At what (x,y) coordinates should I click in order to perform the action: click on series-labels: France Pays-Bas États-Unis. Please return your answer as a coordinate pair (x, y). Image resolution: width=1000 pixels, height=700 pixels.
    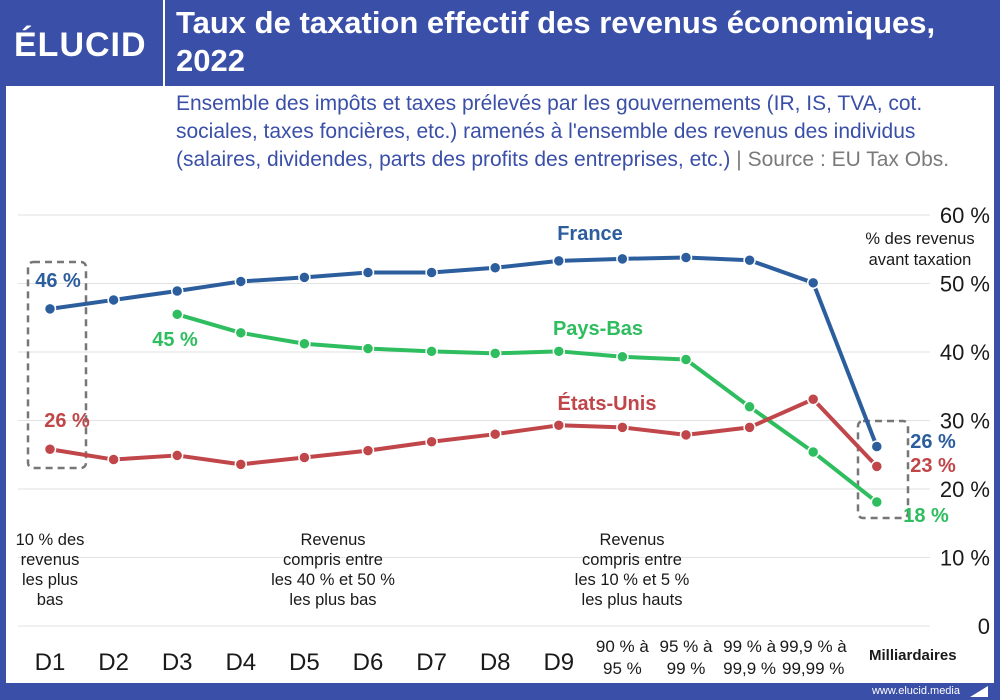
    Looking at the image, I should click on (604, 319).